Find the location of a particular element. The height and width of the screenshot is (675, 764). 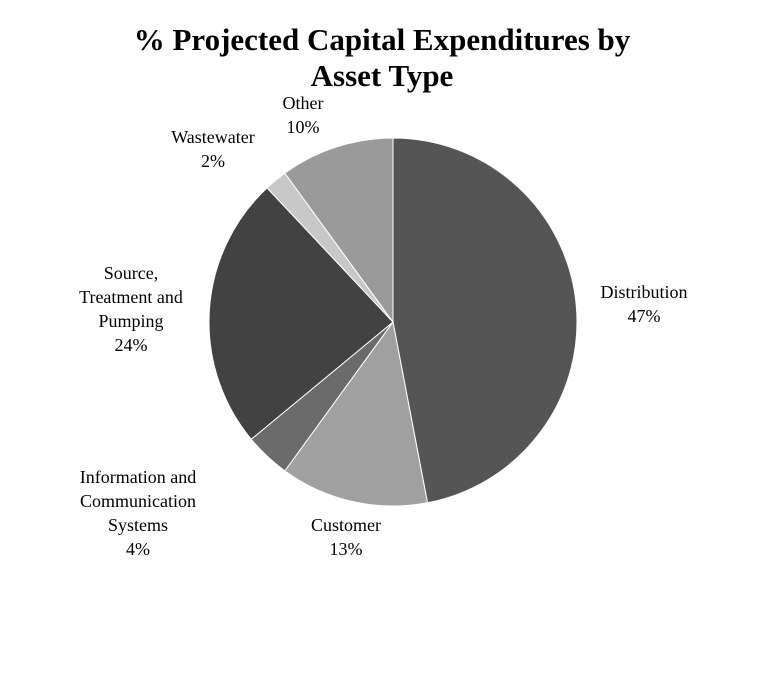

label-customer: Customer 13% is located at coordinates (346, 537).